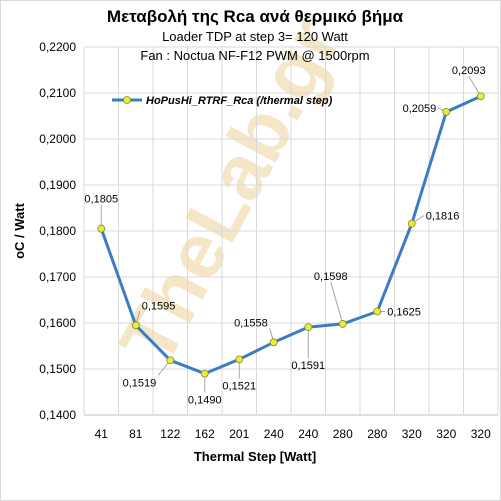 The width and height of the screenshot is (501, 501). I want to click on y-tick-label: 0,1500, so click(57, 369).